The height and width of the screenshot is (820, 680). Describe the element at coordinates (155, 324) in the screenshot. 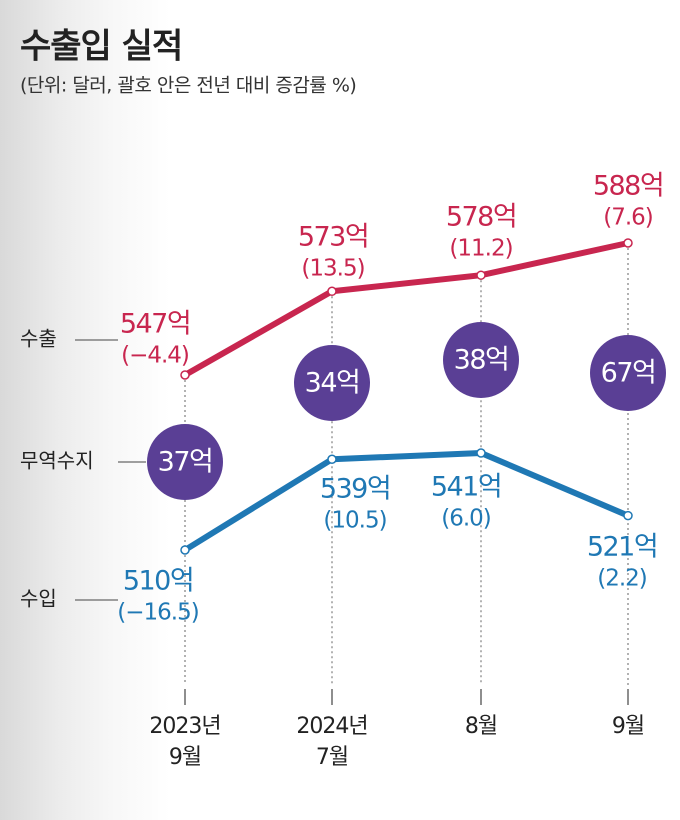

I see `value-label: 547억` at that location.